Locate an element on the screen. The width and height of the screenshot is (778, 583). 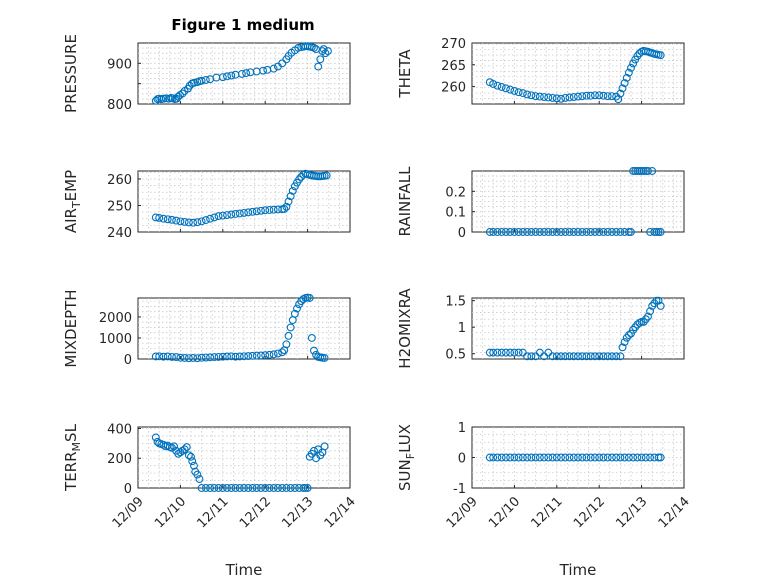
terr-msl-ylabel: TERRMSL is located at coordinates (72, 457).